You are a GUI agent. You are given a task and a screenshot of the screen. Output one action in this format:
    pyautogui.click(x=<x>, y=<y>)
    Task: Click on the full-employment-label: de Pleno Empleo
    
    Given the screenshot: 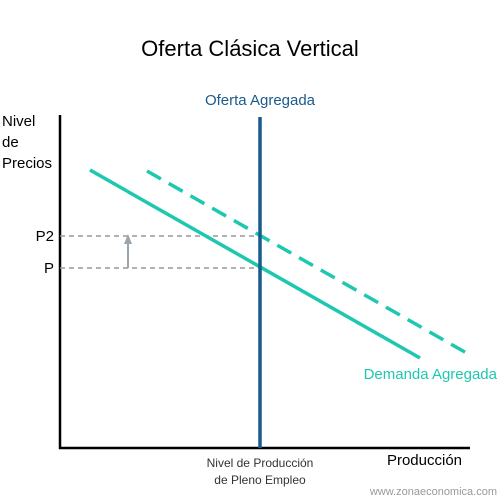 What is the action you would take?
    pyautogui.click(x=260, y=480)
    